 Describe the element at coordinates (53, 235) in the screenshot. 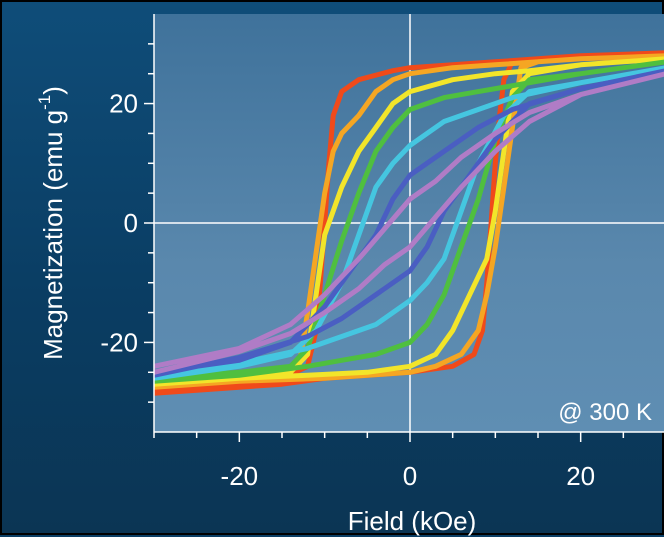

I see `y-axis-title-main: Magnetization (emu g` at that location.